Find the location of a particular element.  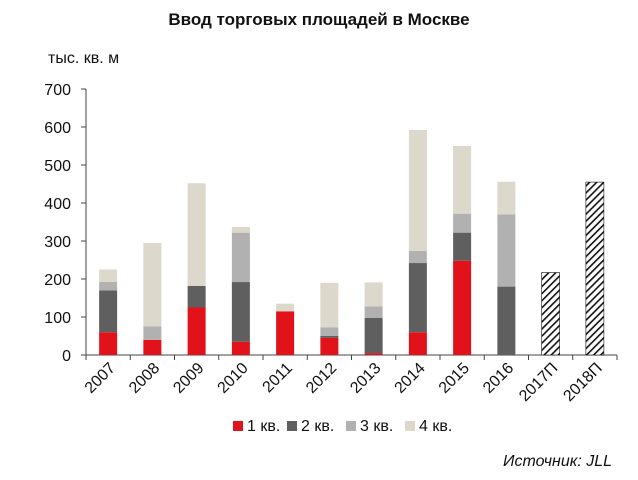

y-tick-label: 200 is located at coordinates (57, 280).